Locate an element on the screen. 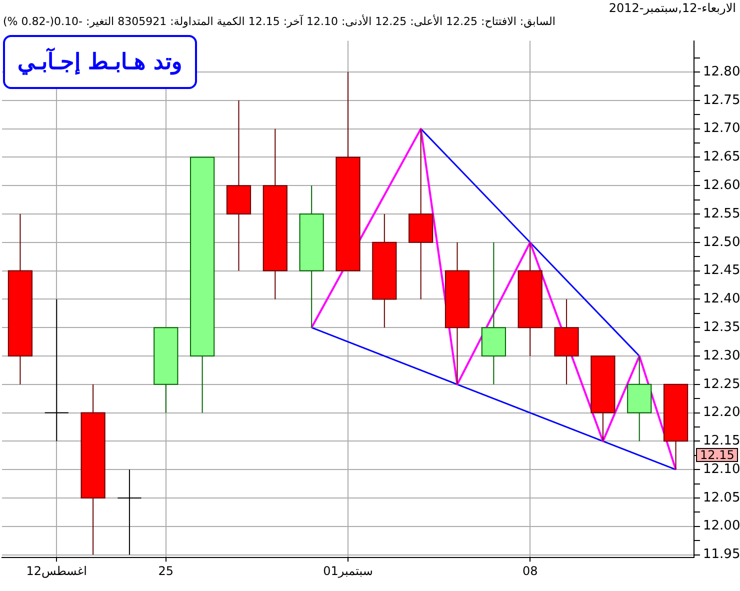 The width and height of the screenshot is (740, 591). x-tick-label: 01سبتمبر is located at coordinates (348, 571).